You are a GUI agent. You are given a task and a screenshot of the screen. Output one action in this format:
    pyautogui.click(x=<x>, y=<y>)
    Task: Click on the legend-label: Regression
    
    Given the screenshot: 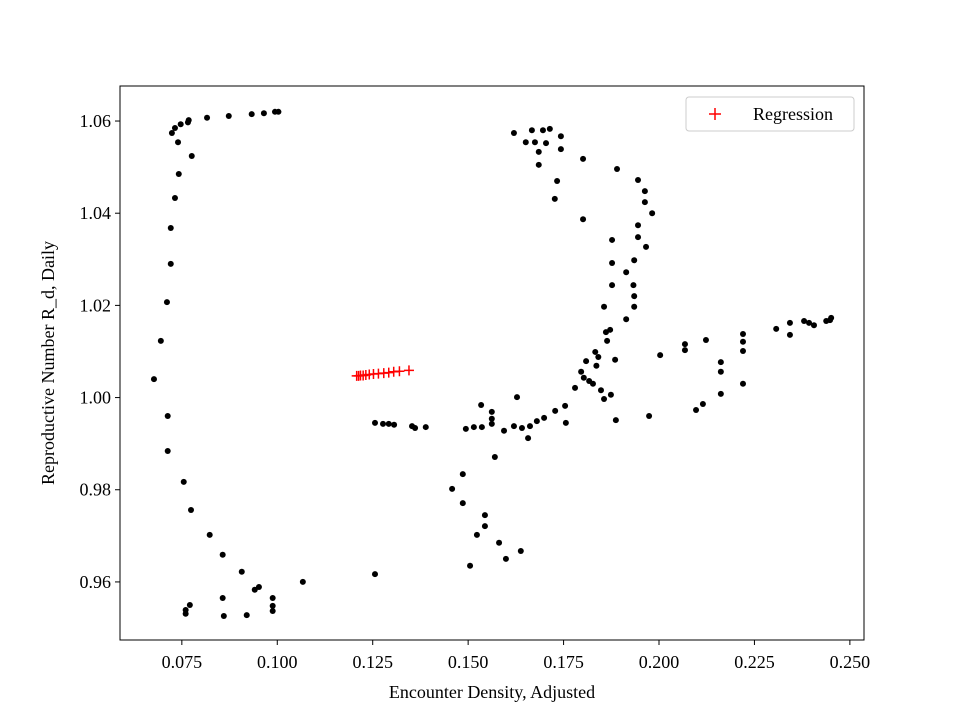 What is the action you would take?
    pyautogui.click(x=793, y=114)
    